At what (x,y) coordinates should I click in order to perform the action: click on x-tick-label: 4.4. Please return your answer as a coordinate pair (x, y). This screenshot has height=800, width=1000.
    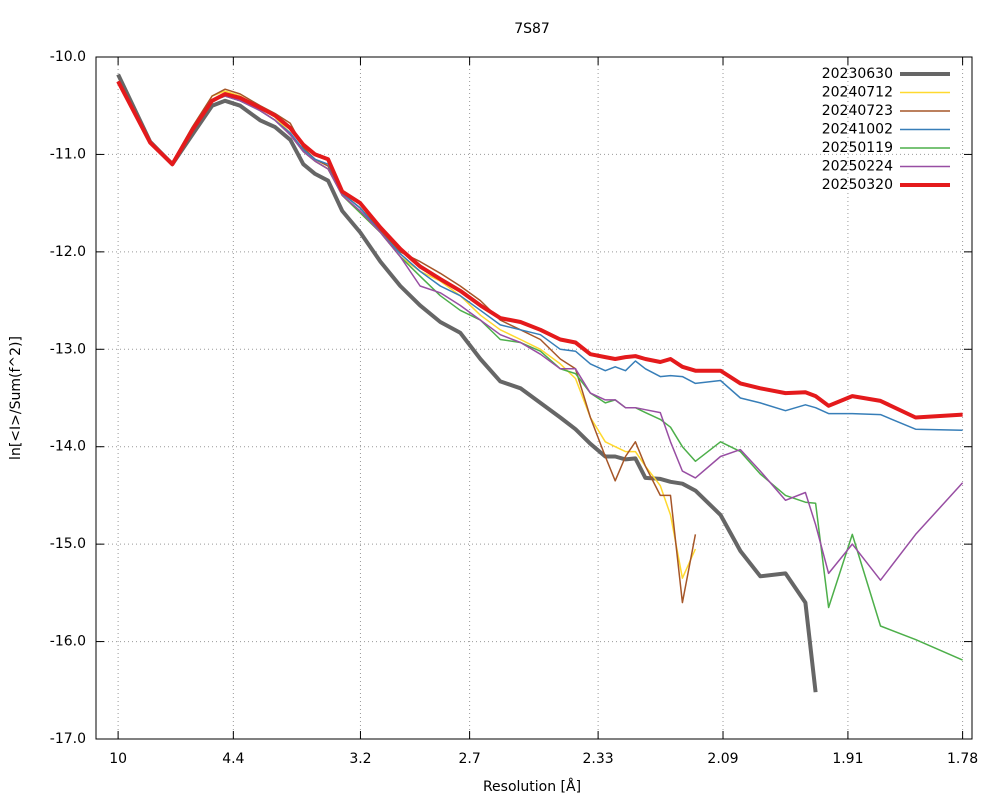
    Looking at the image, I should click on (233, 759).